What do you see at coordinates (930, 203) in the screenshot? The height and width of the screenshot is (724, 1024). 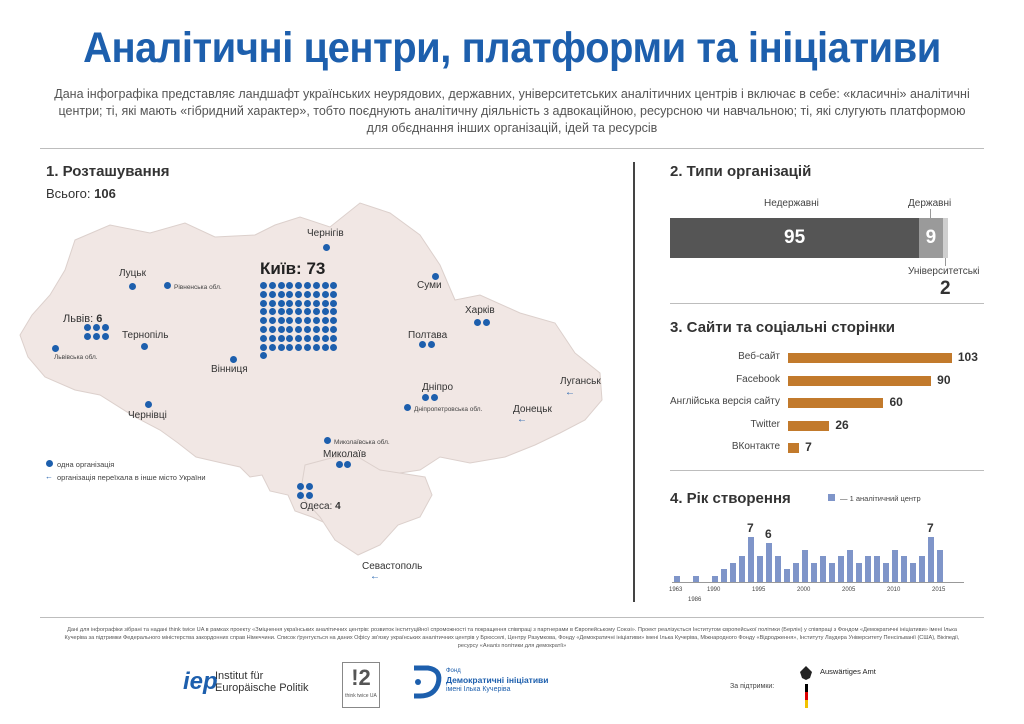 I see `label-state: Державні` at bounding box center [930, 203].